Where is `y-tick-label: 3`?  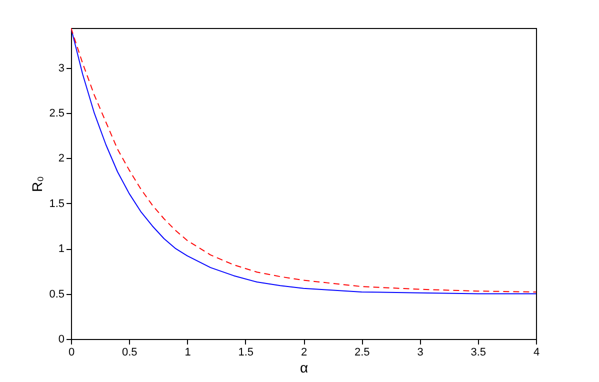 y-tick-label: 3 is located at coordinates (61, 68).